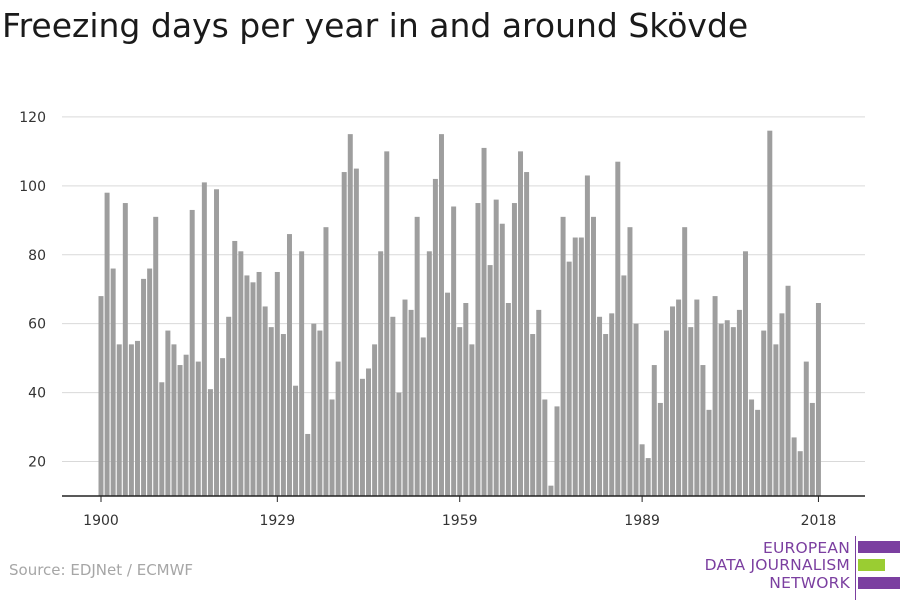  I want to click on bar-1938, so click(332, 448).